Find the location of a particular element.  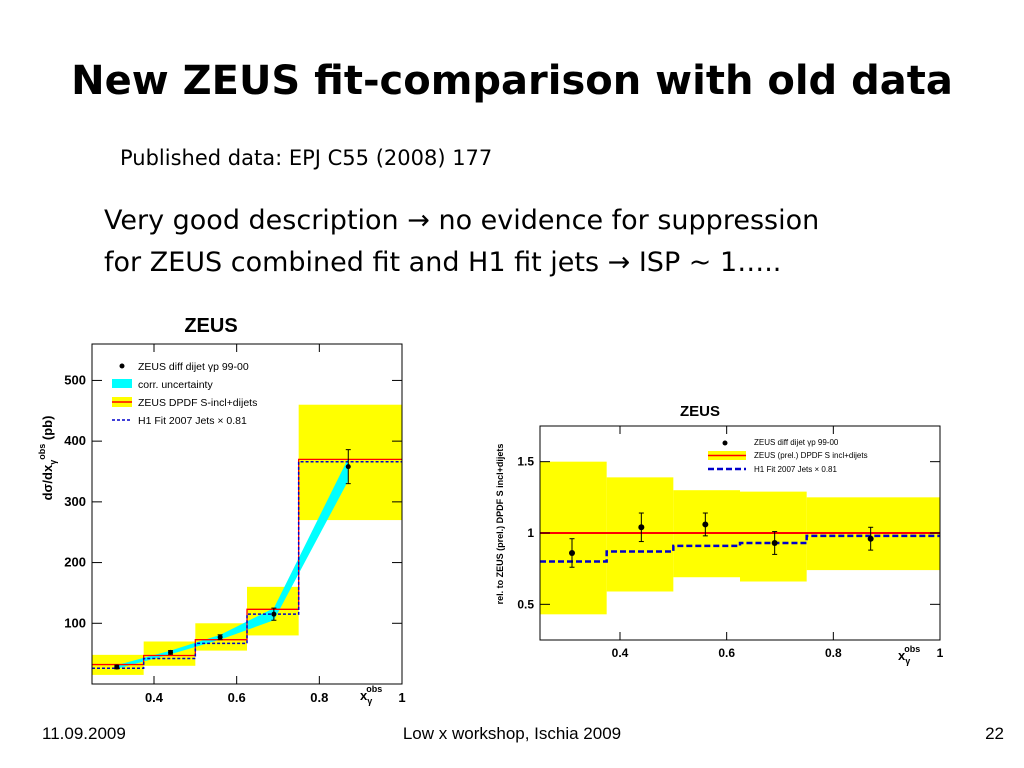

y-tick-label: 500 is located at coordinates (75, 379).